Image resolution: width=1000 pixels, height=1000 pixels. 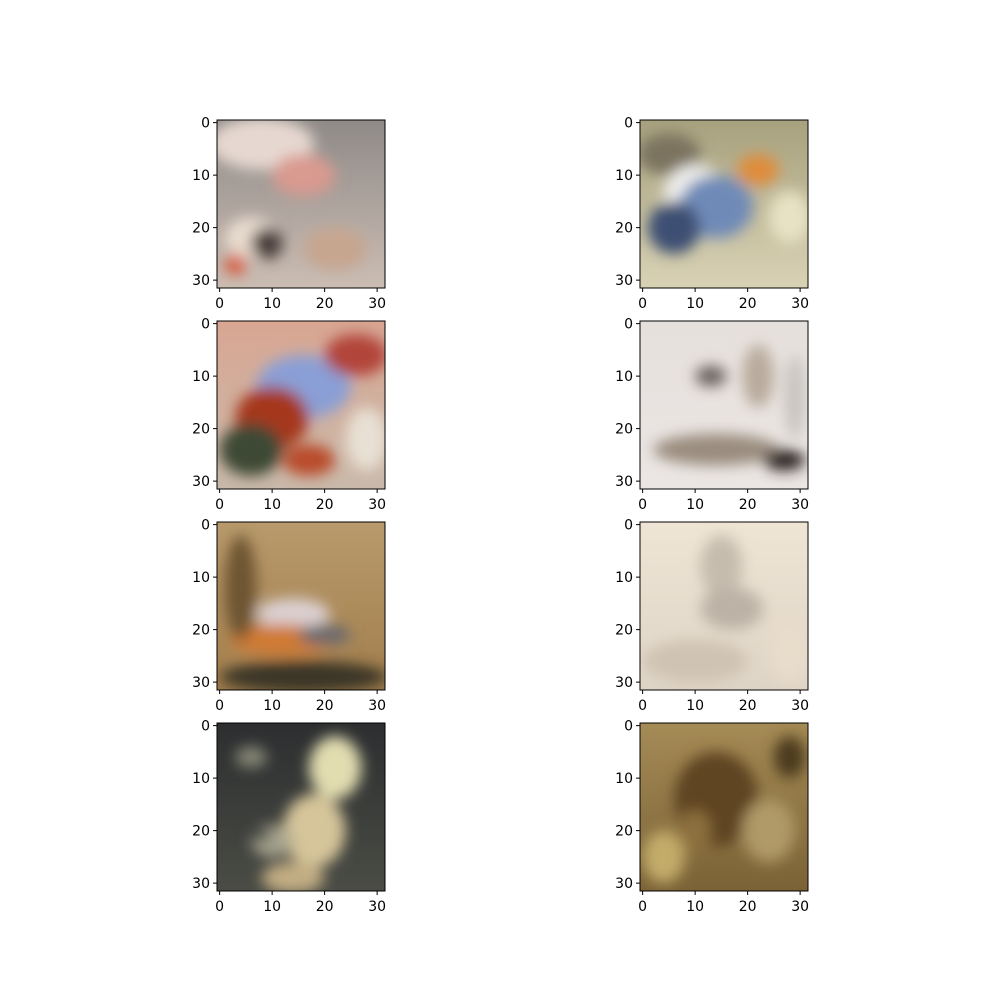 I want to click on subplot-row-2-col-1: 0 10 20 30 0 10 20 30, so click(x=289, y=415).